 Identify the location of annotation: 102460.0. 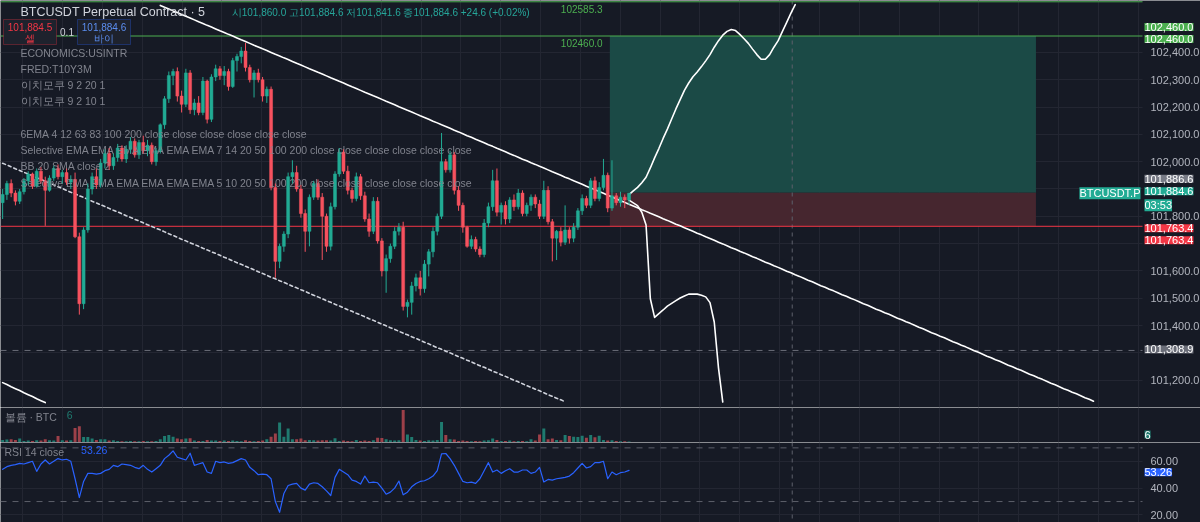
(581, 44).